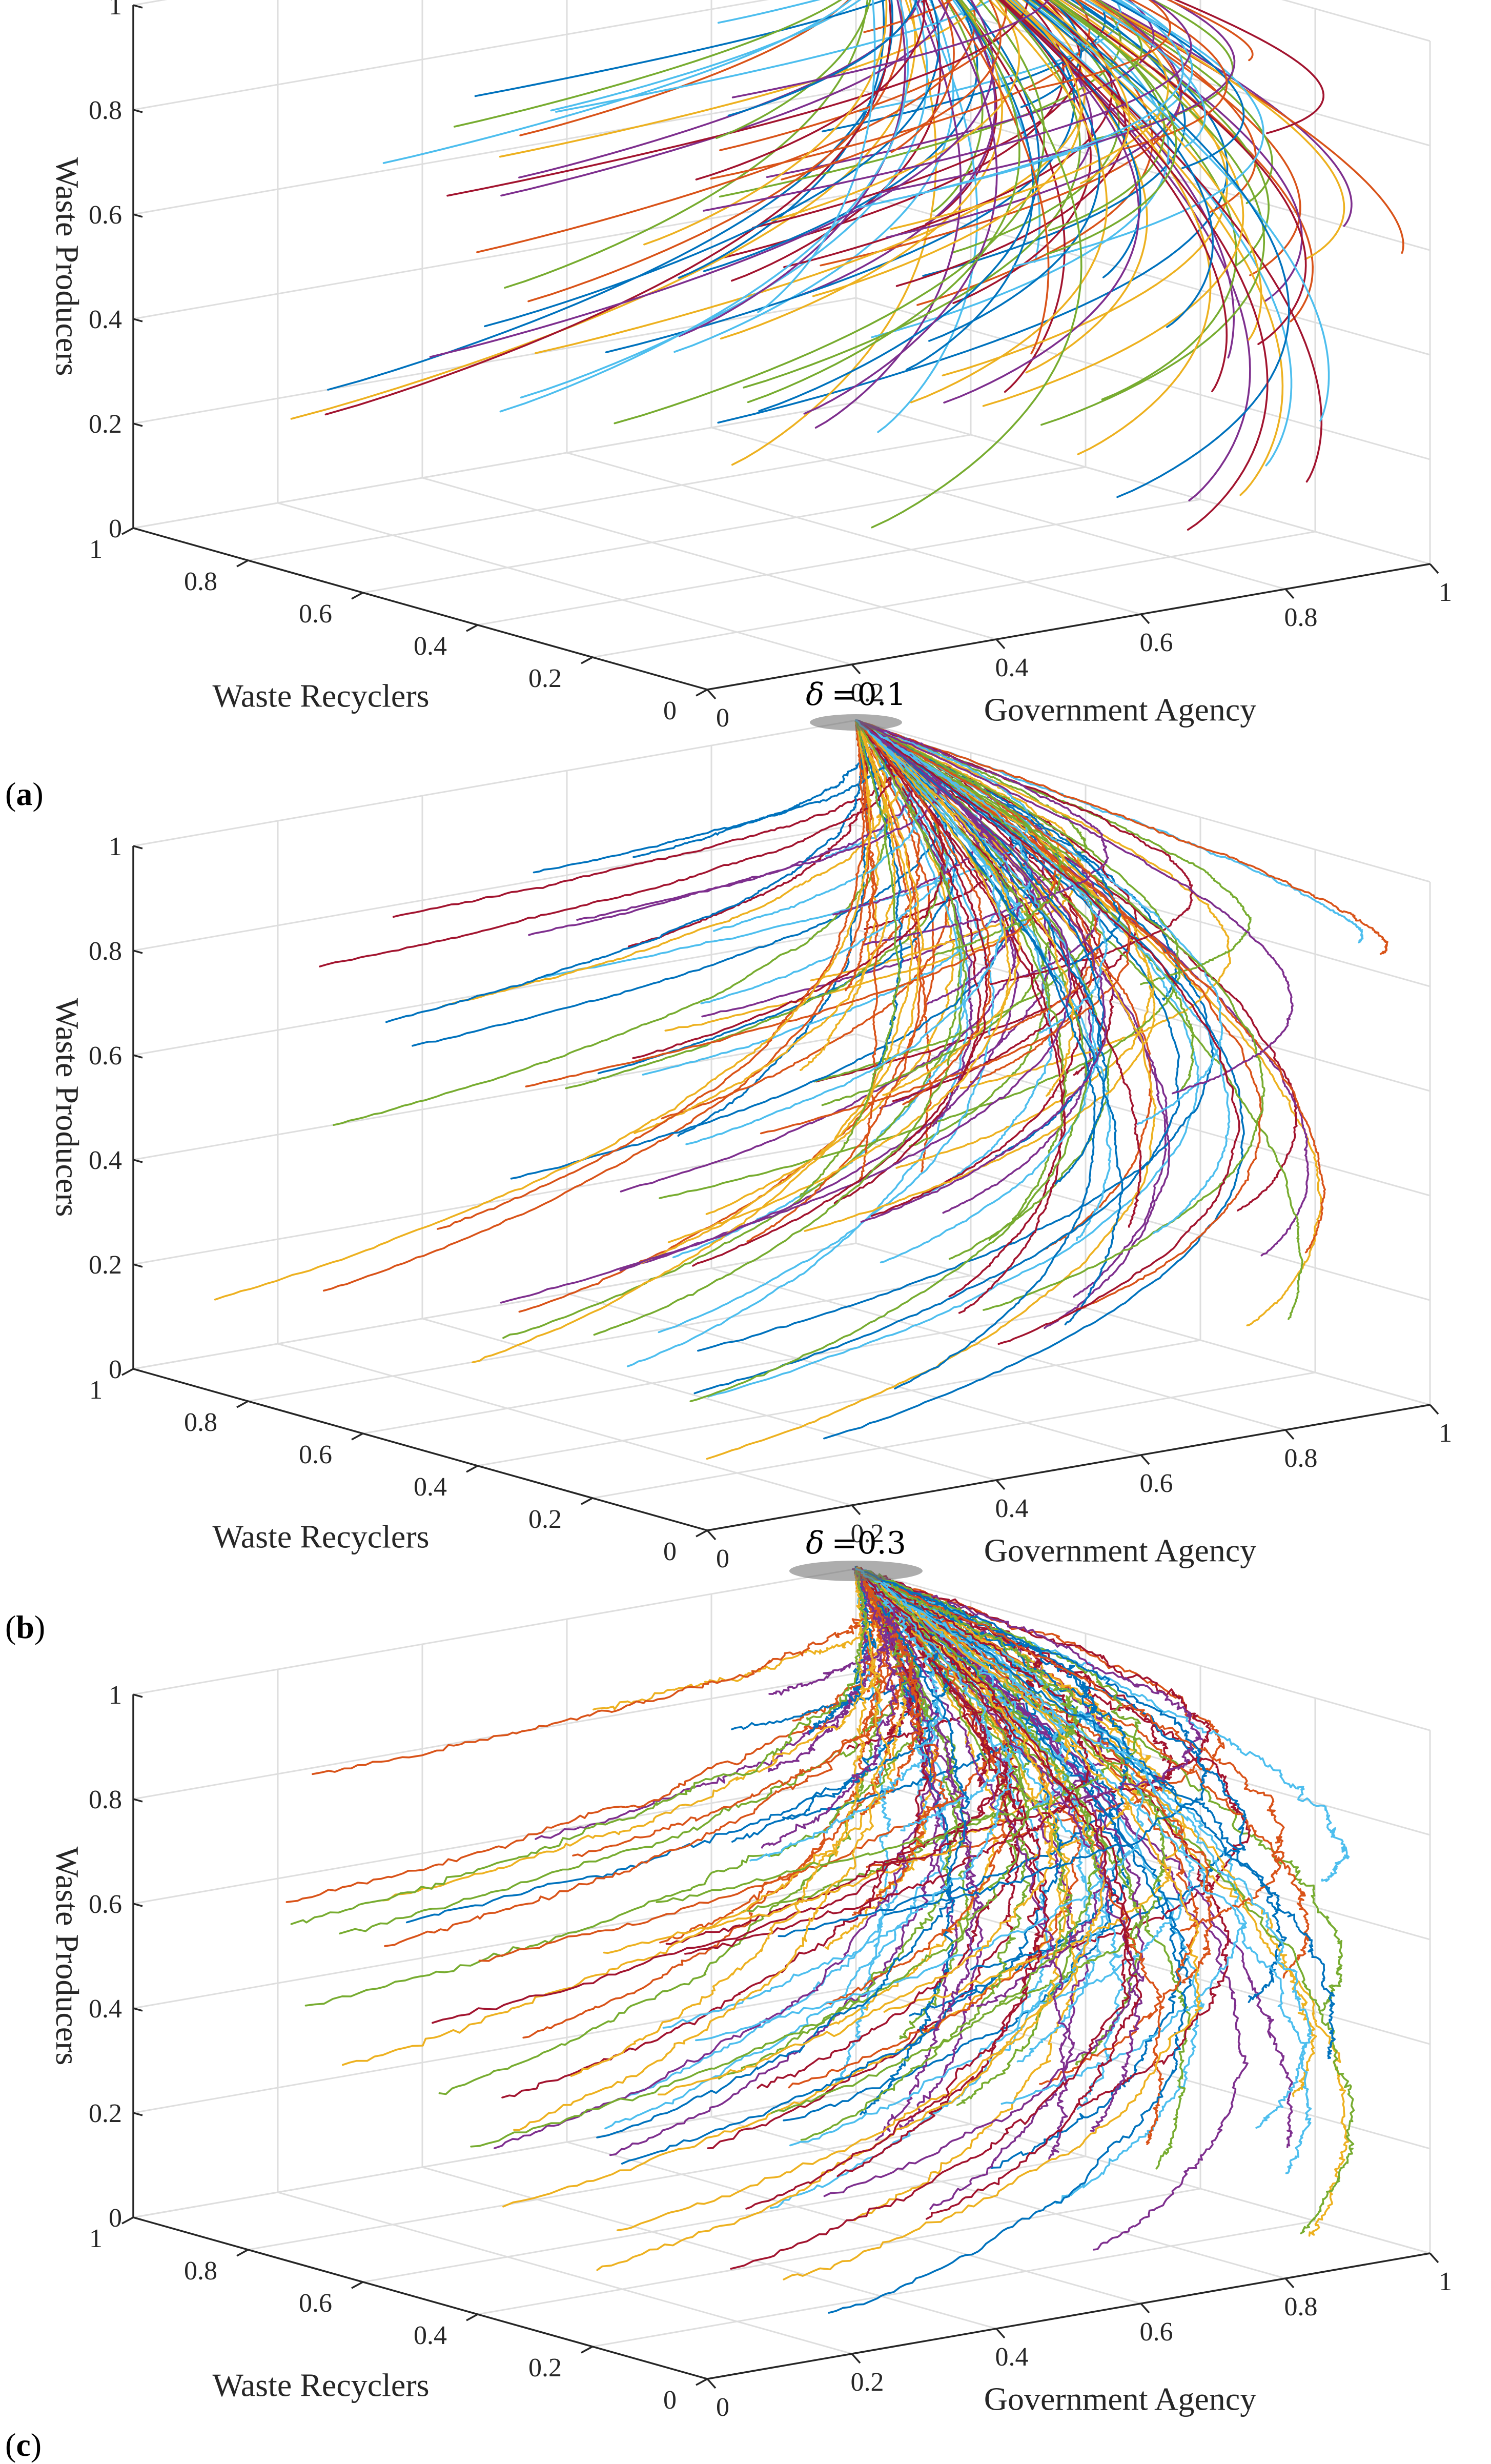 The width and height of the screenshot is (1491, 2464). Describe the element at coordinates (545, 678) in the screenshot. I see `y-tick-label: 0.2` at that location.